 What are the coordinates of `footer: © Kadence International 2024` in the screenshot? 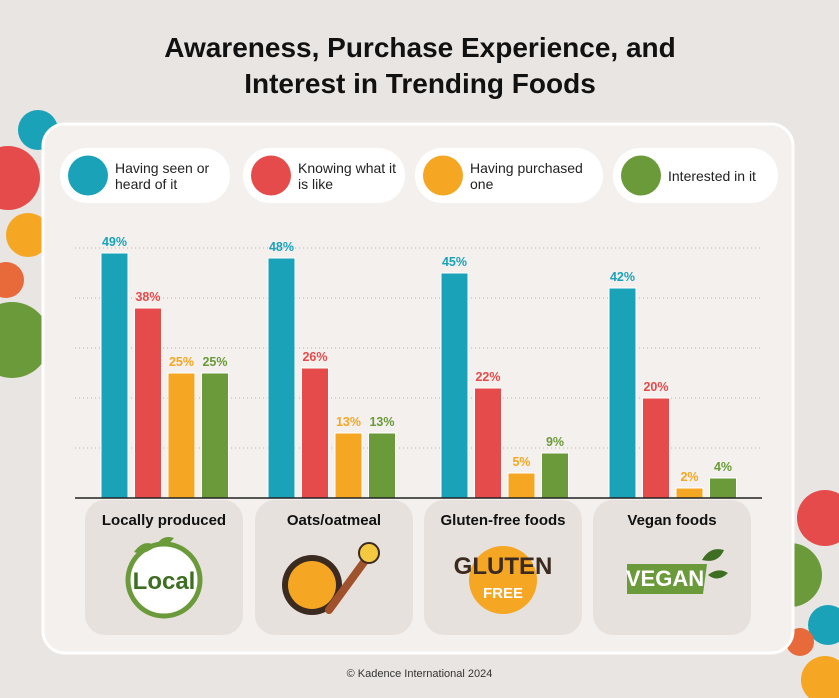 It's located at (419, 674).